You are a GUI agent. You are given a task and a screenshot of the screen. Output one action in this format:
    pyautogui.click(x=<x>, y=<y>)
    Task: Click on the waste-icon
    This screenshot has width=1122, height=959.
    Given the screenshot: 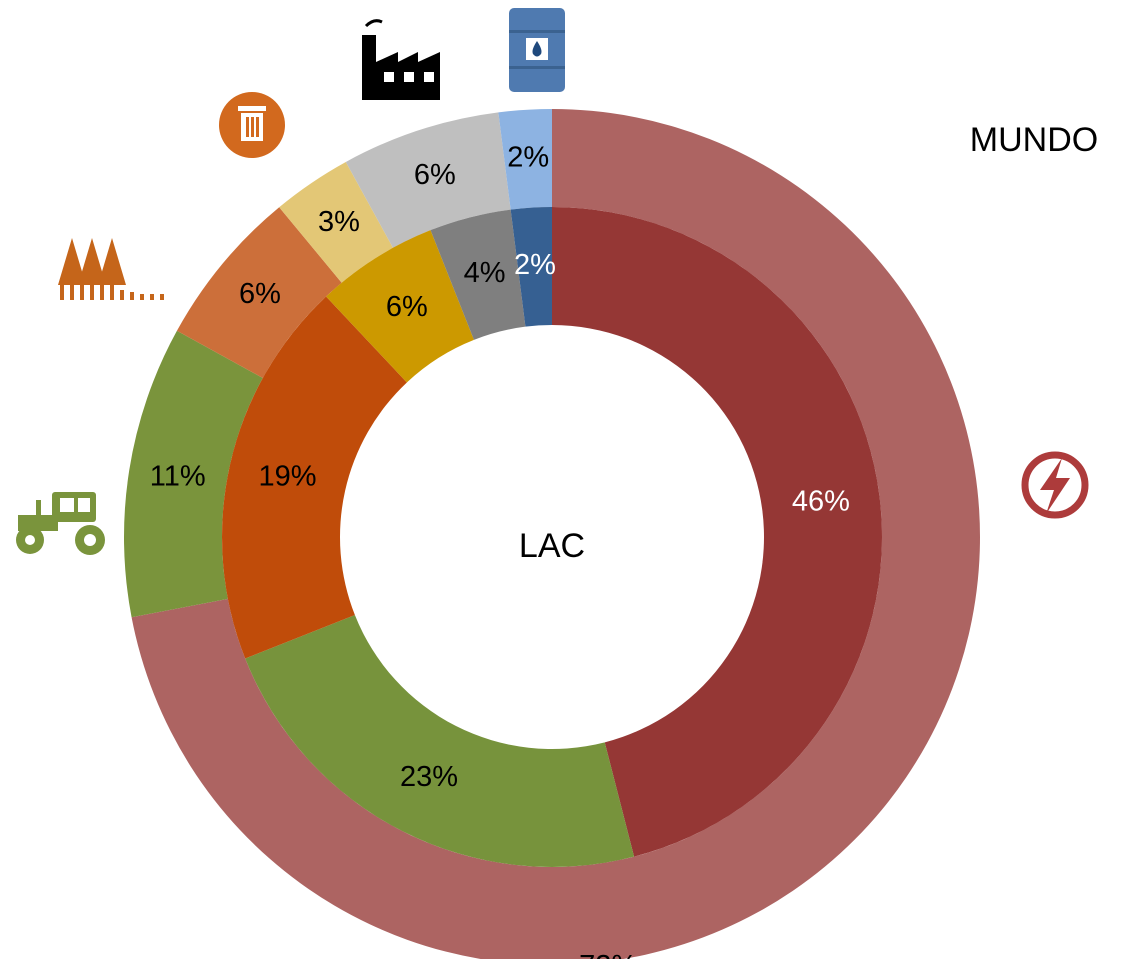 What is the action you would take?
    pyautogui.click(x=252, y=125)
    